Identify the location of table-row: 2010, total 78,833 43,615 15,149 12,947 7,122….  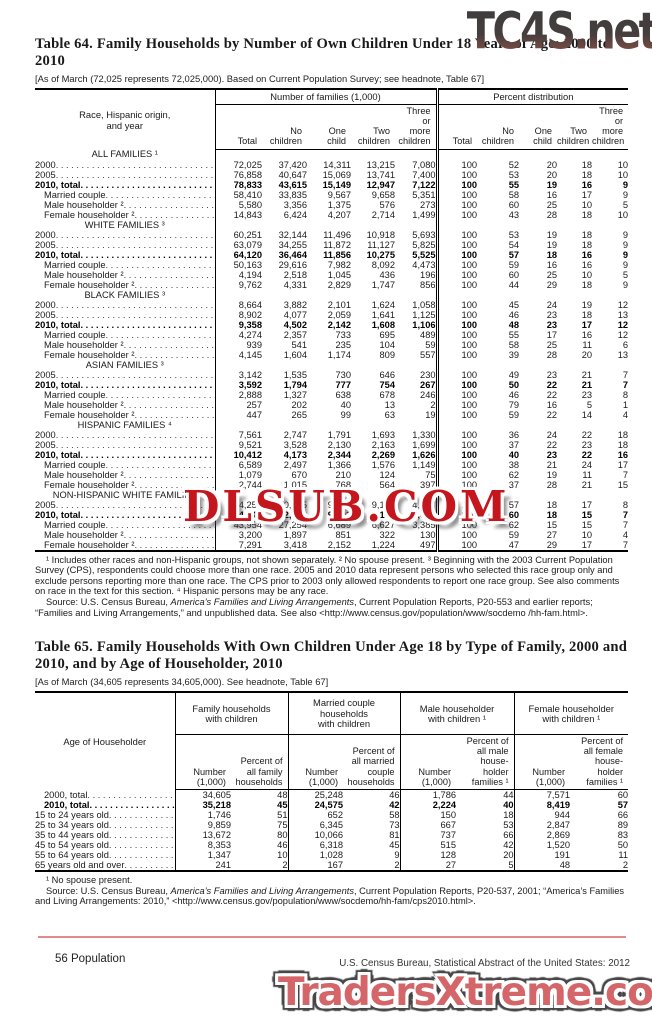
(331, 184).